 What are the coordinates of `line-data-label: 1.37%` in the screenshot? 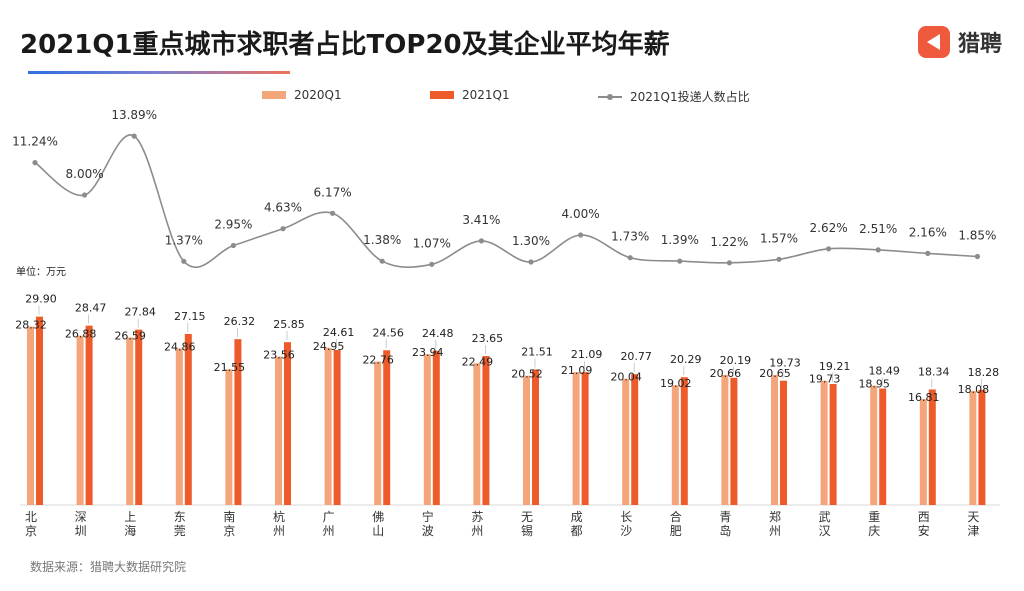 It's located at (184, 240).